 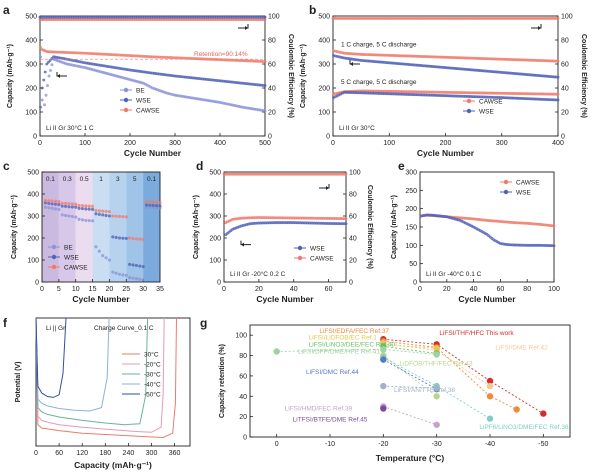 What do you see at coordinates (285, 299) in the screenshot?
I see `x-axis-label: Cycle Number` at bounding box center [285, 299].